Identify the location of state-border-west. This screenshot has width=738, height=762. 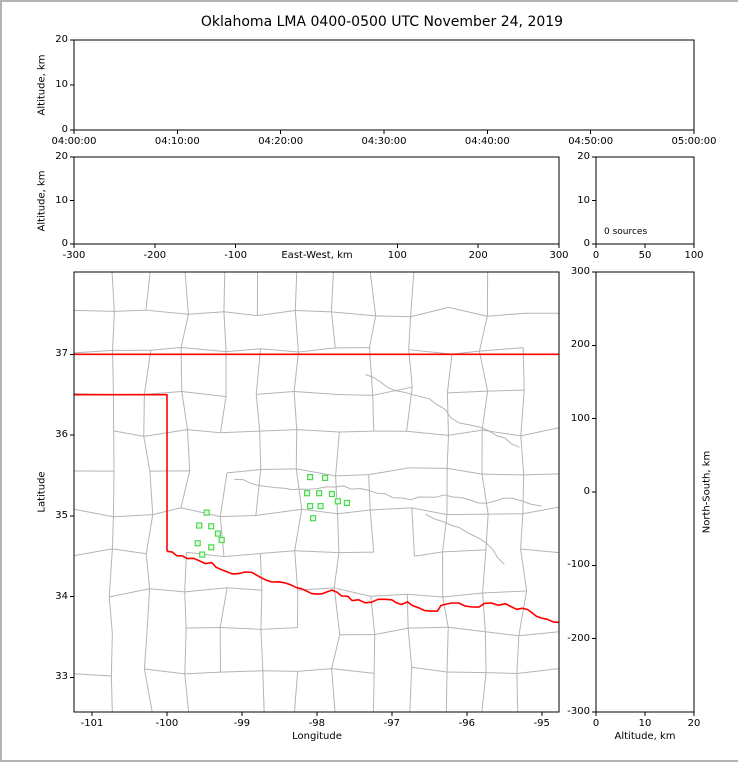
(120, 473).